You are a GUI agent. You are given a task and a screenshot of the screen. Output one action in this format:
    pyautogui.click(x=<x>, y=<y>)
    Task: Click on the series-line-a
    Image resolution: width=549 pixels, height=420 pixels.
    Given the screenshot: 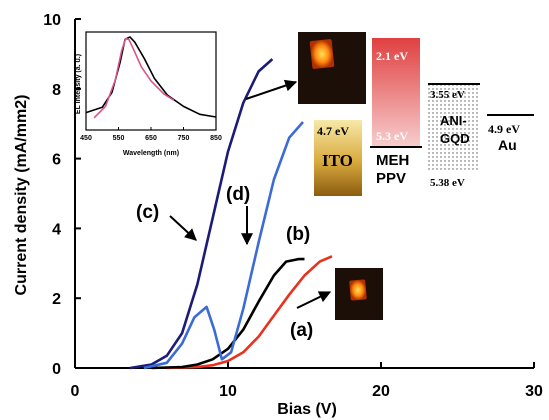 What is the action you would take?
    pyautogui.click(x=249, y=312)
    